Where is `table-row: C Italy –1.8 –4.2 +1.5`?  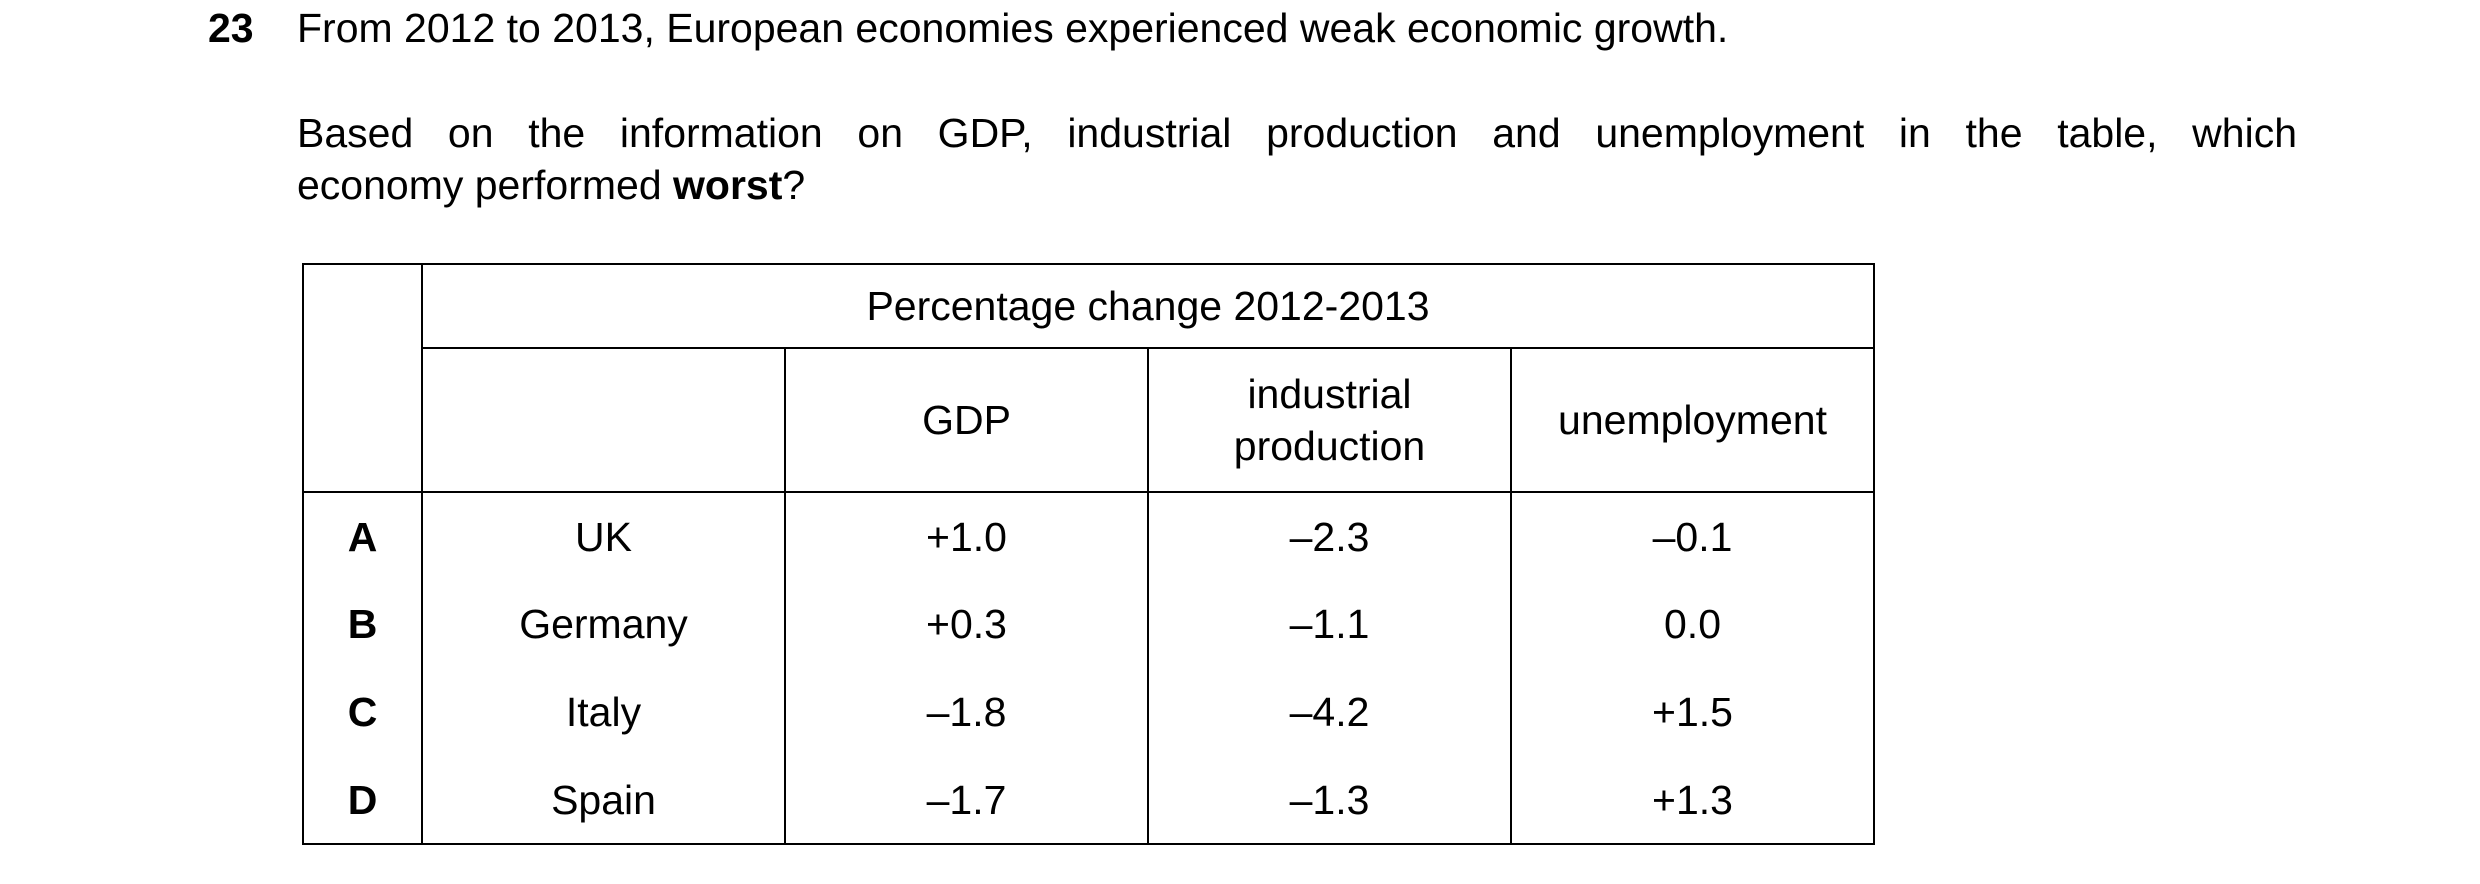
table-row: C Italy –1.8 –4.2 +1.5 is located at coordinates (1088, 712).